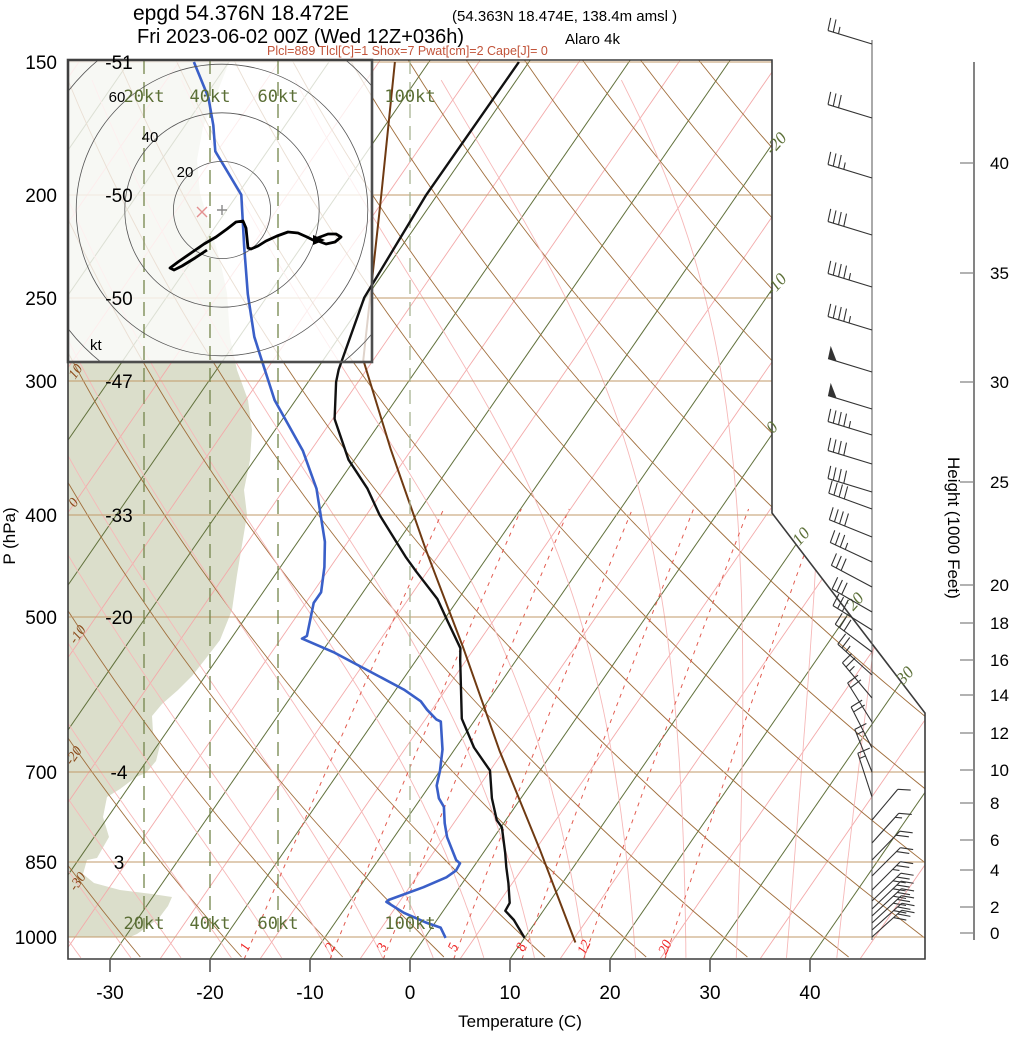 This screenshot has height=1040, width=1026. What do you see at coordinates (41, 382) in the screenshot?
I see `pressure-tick-label: 300` at bounding box center [41, 382].